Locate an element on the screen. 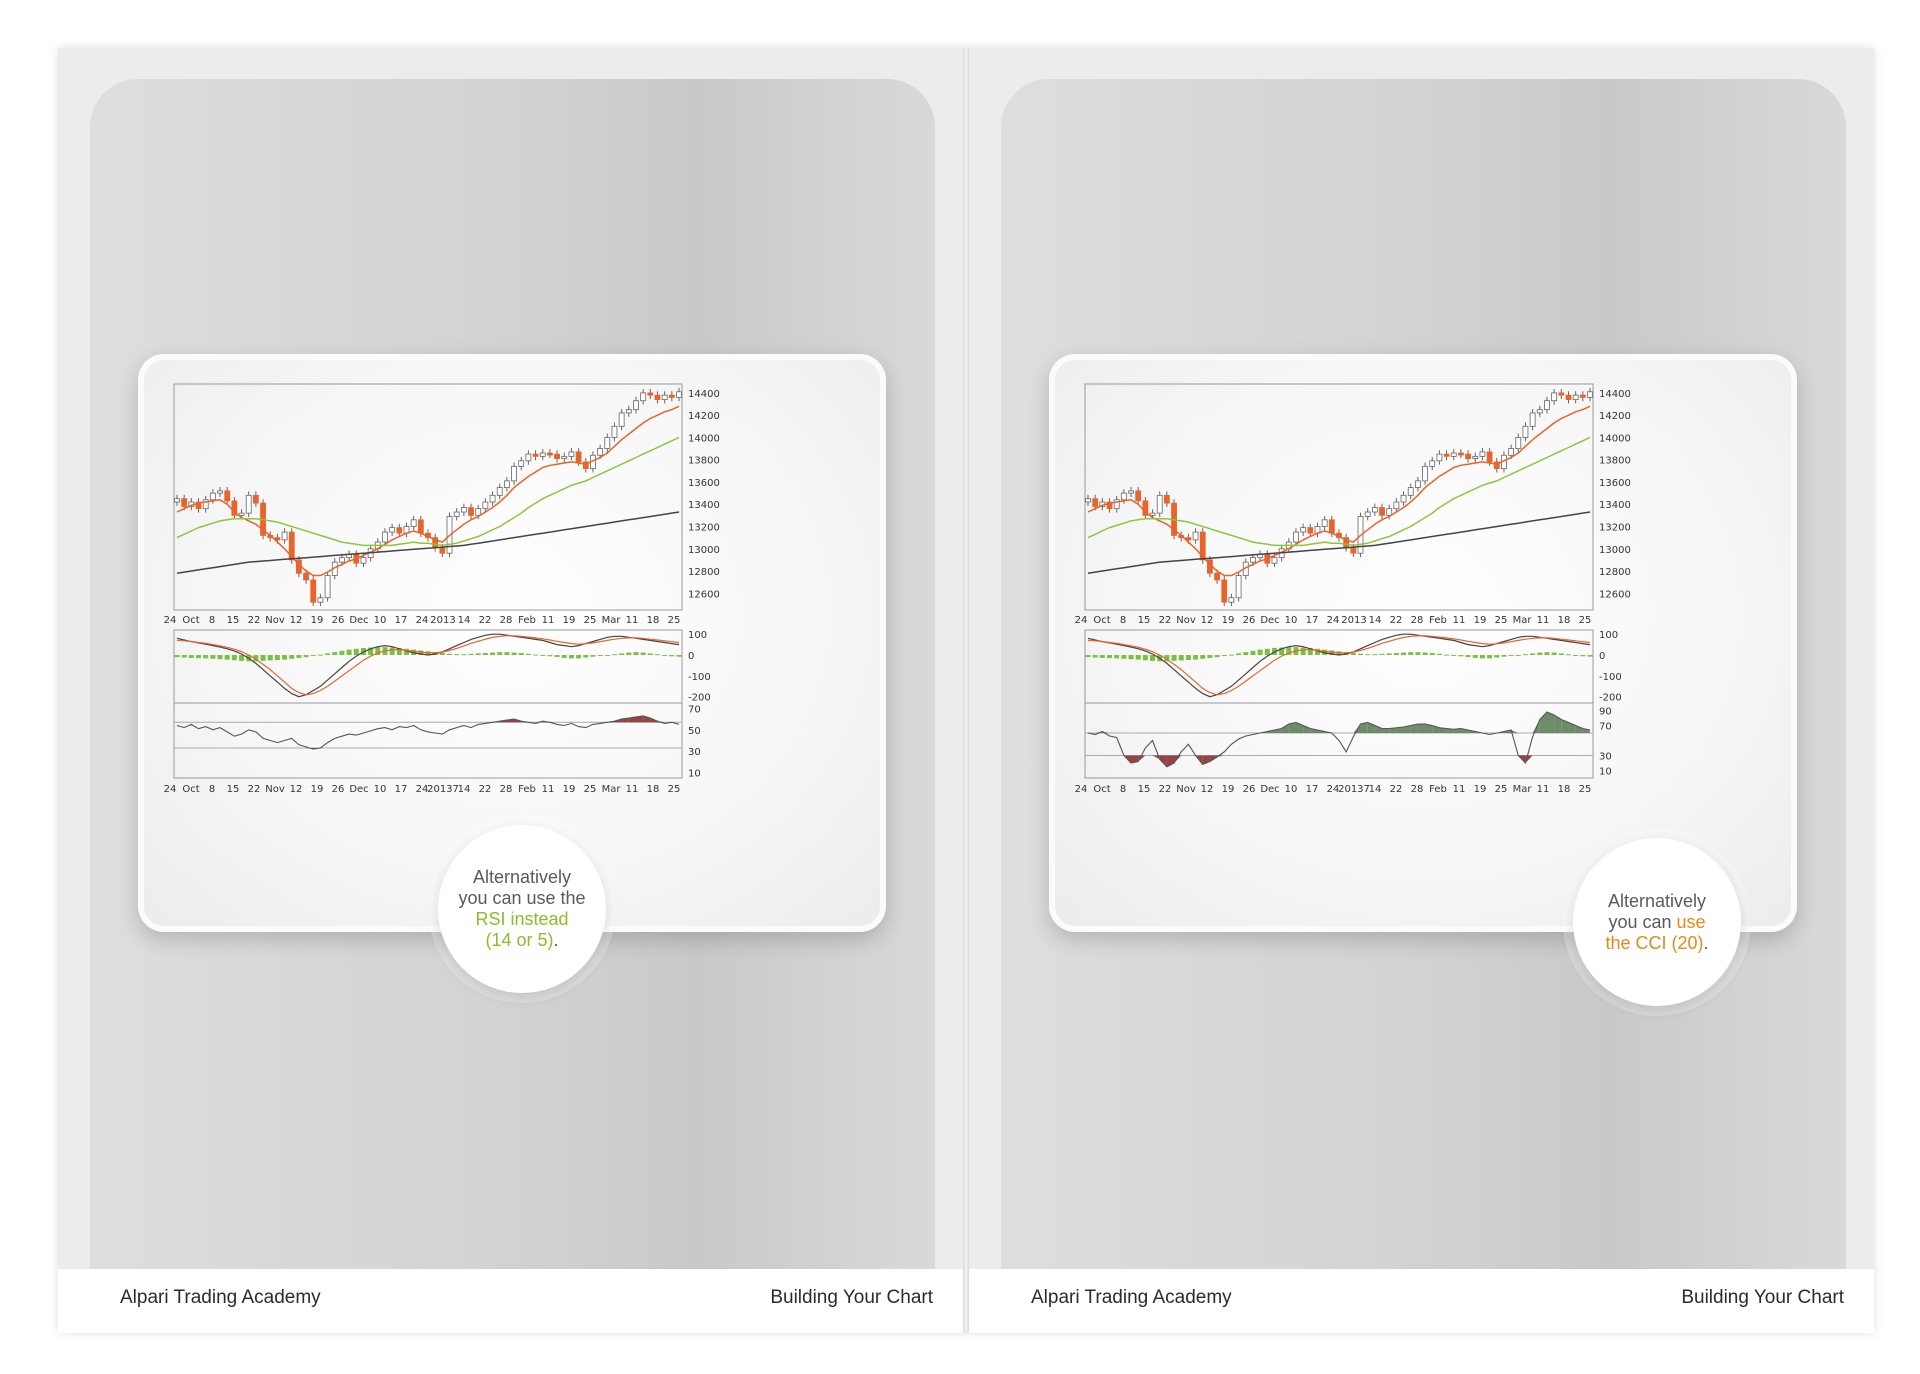  macd-signal-line is located at coordinates (1339, 665).